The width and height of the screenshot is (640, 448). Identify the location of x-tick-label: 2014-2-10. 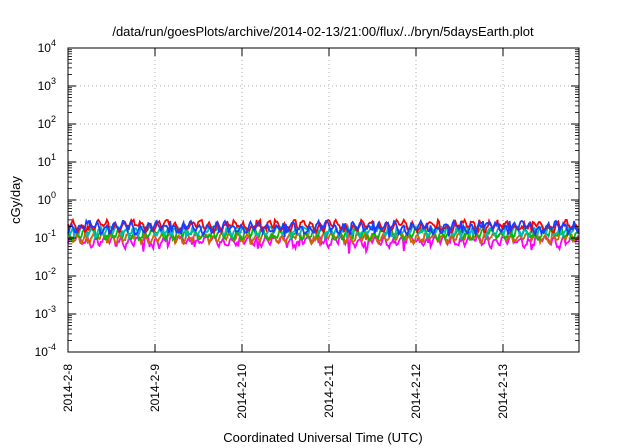
(242, 391).